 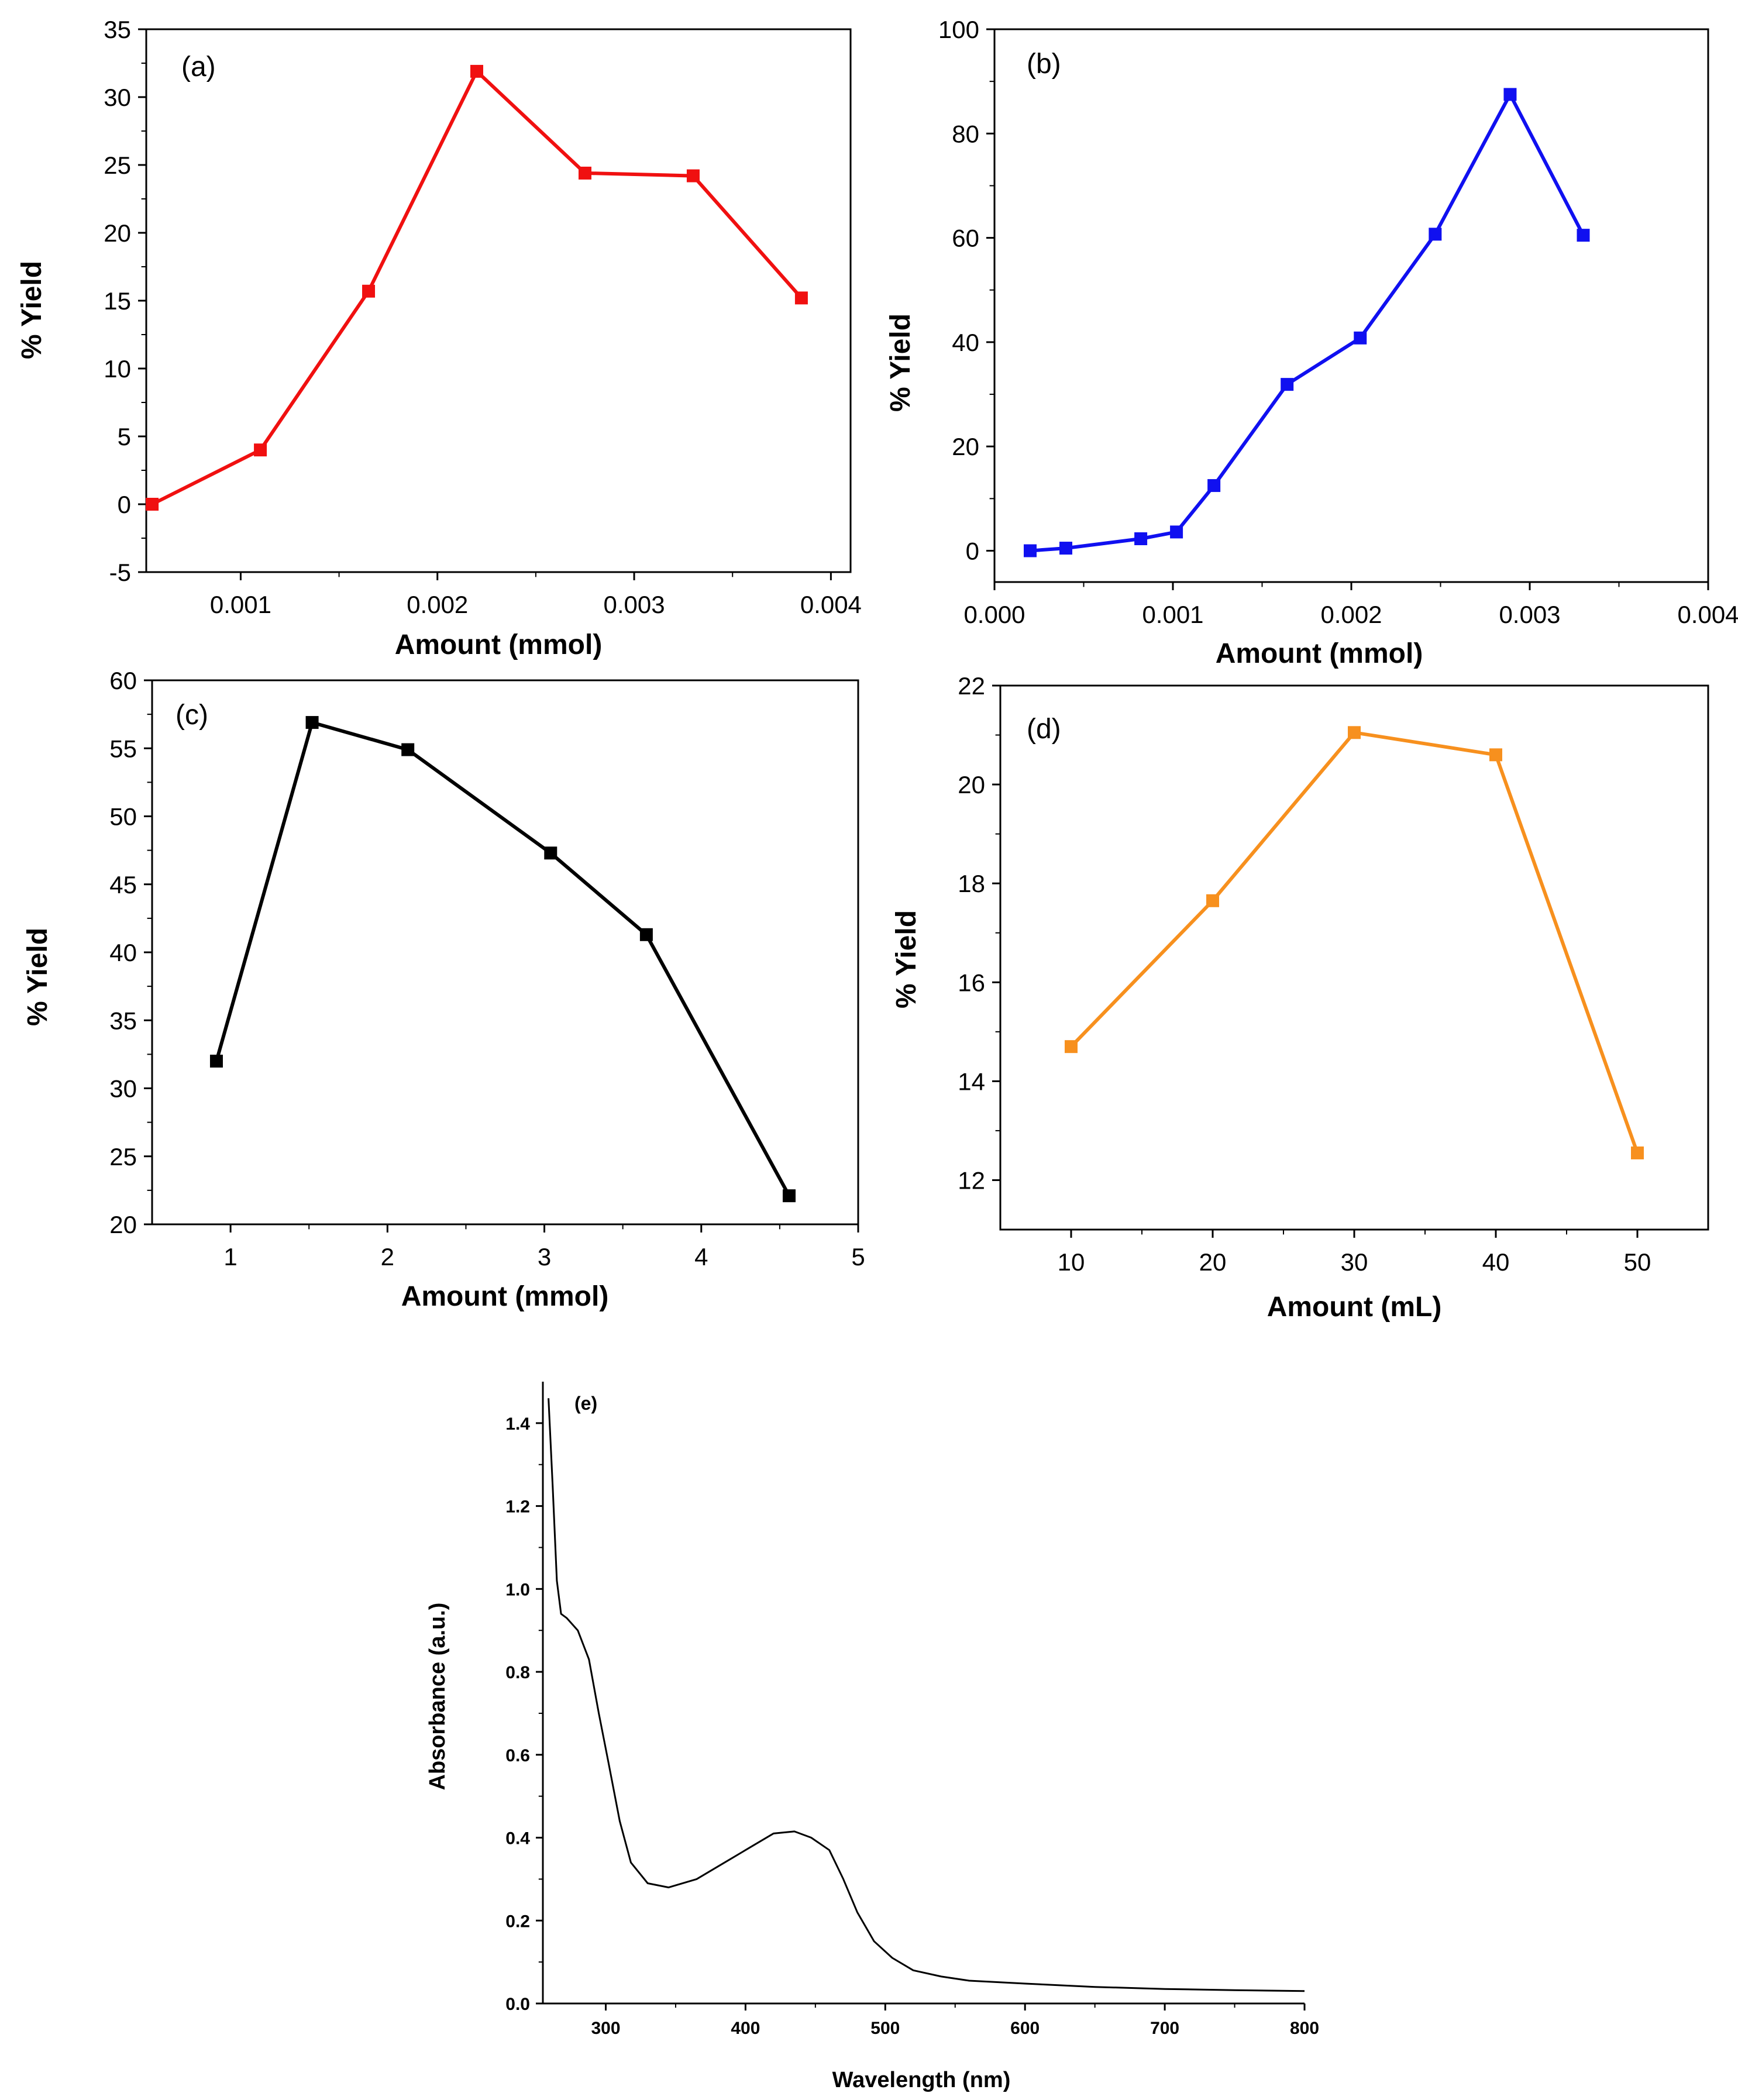 What do you see at coordinates (994, 614) in the screenshot?
I see `x-tick-label-b-0: 0.000` at bounding box center [994, 614].